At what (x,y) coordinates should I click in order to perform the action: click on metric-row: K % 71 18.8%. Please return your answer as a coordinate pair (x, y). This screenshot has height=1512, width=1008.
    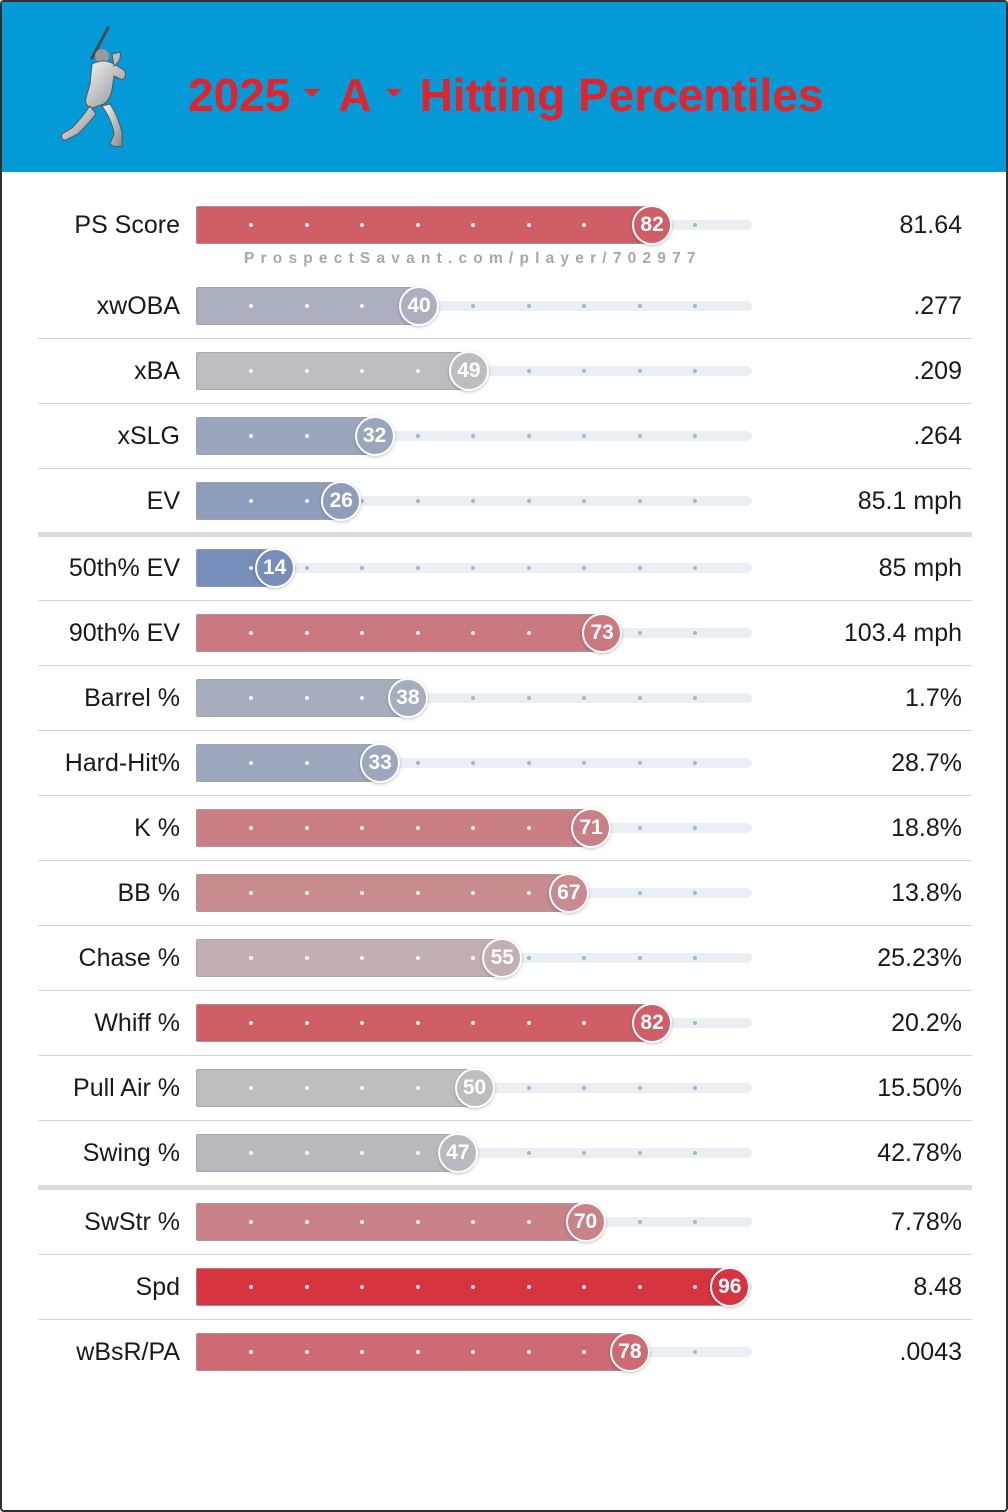
    Looking at the image, I should click on (504, 828).